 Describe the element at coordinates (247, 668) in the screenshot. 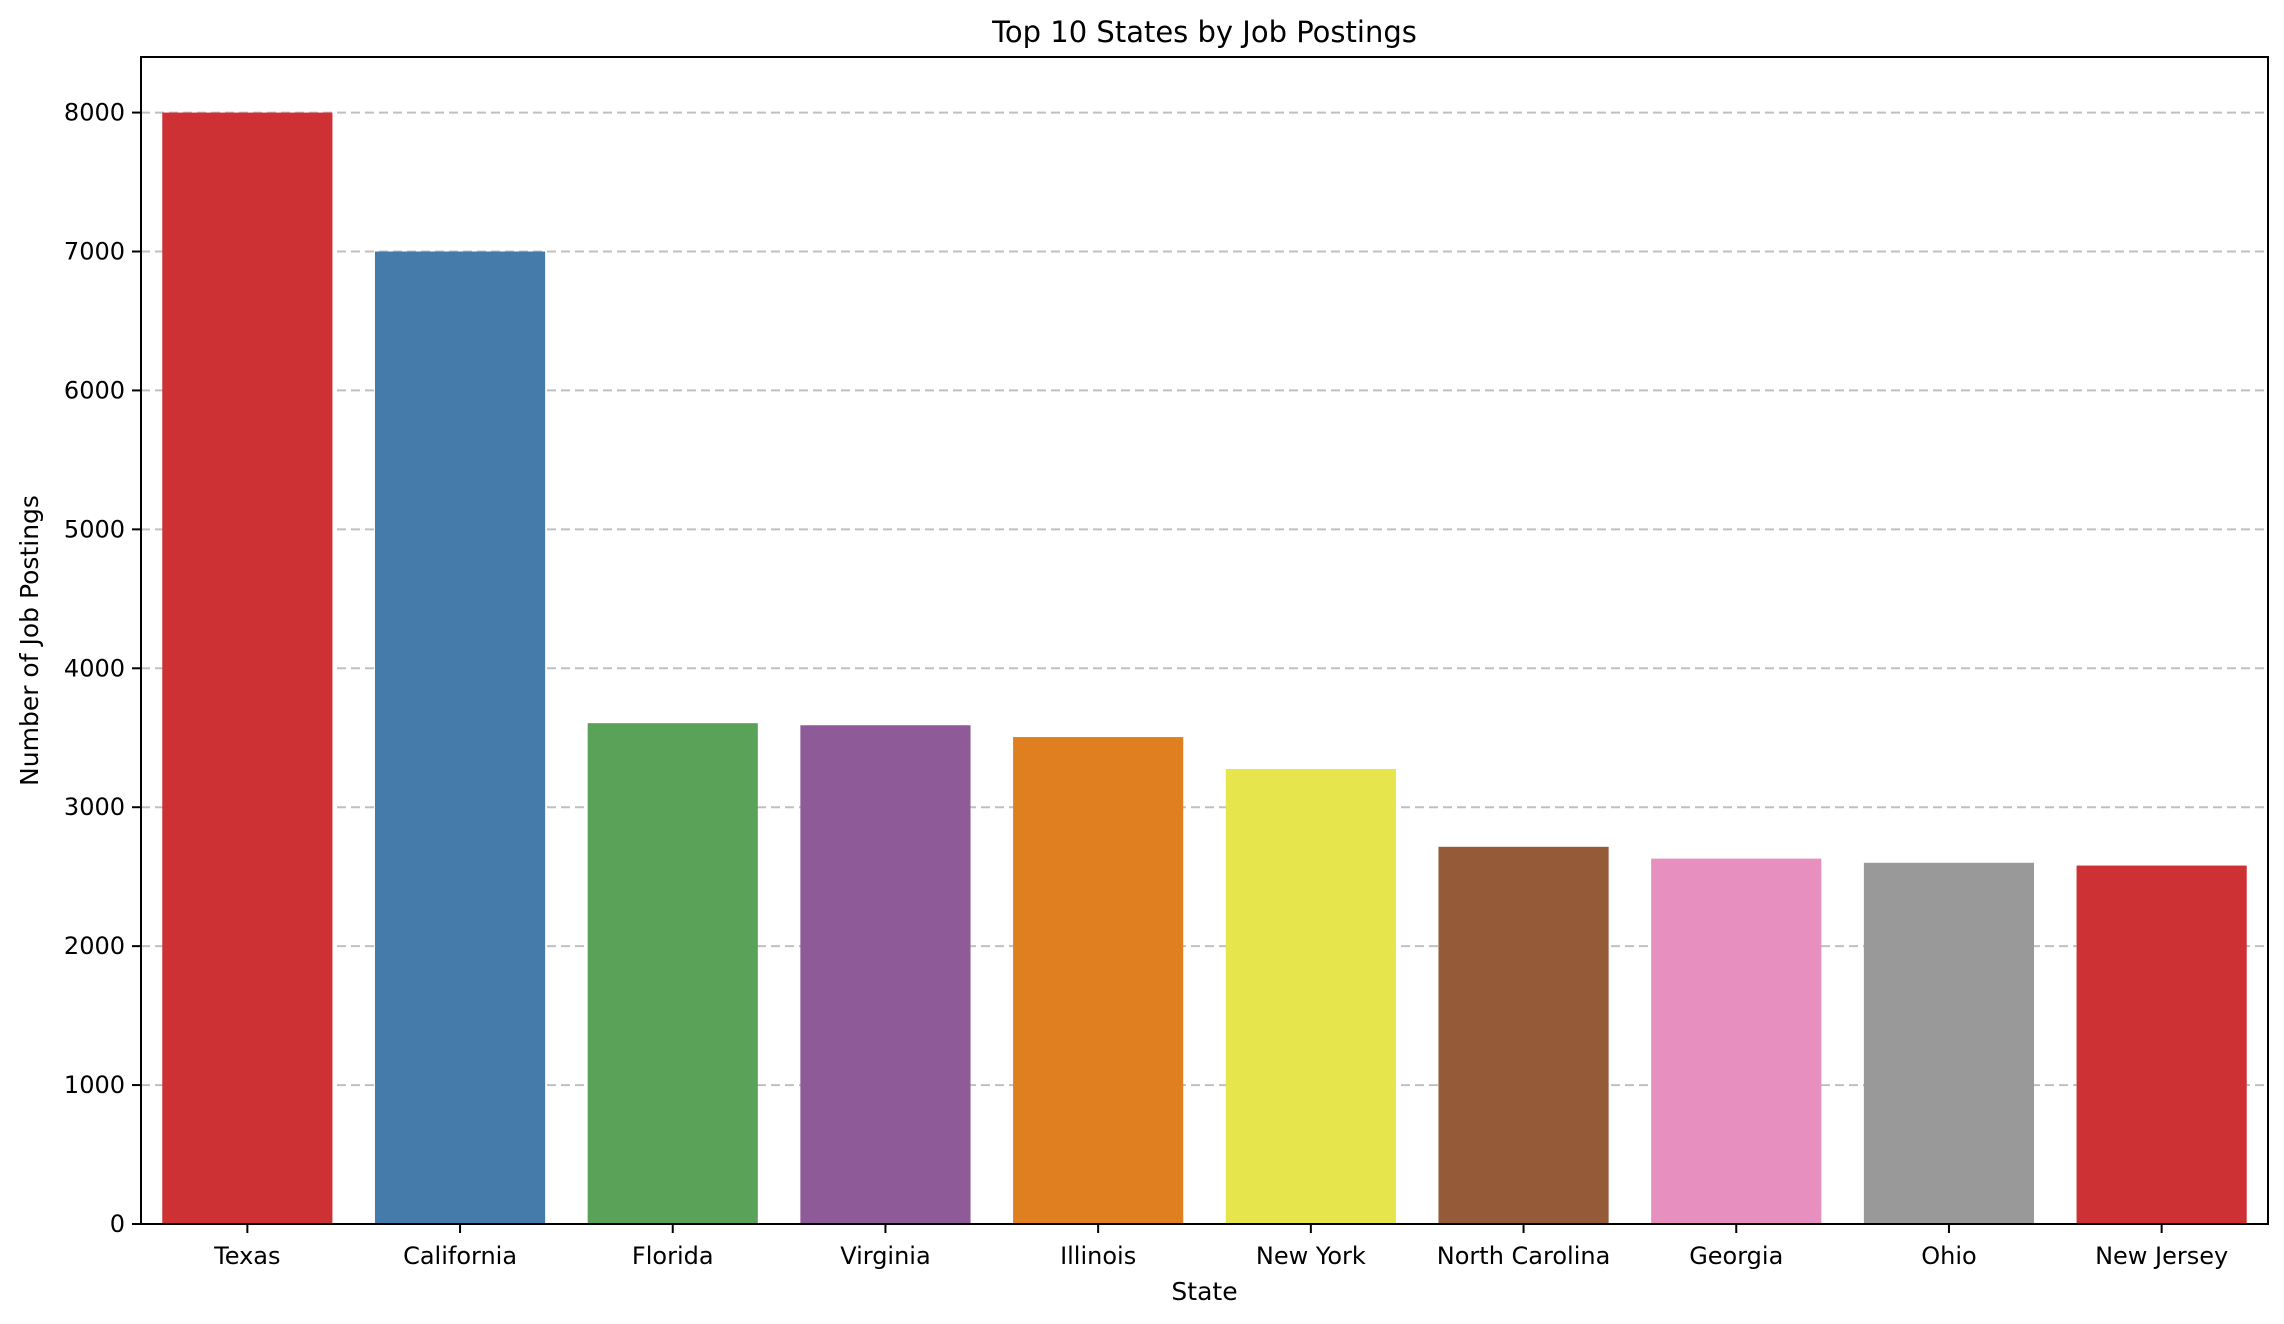

I see `bar-texas` at that location.